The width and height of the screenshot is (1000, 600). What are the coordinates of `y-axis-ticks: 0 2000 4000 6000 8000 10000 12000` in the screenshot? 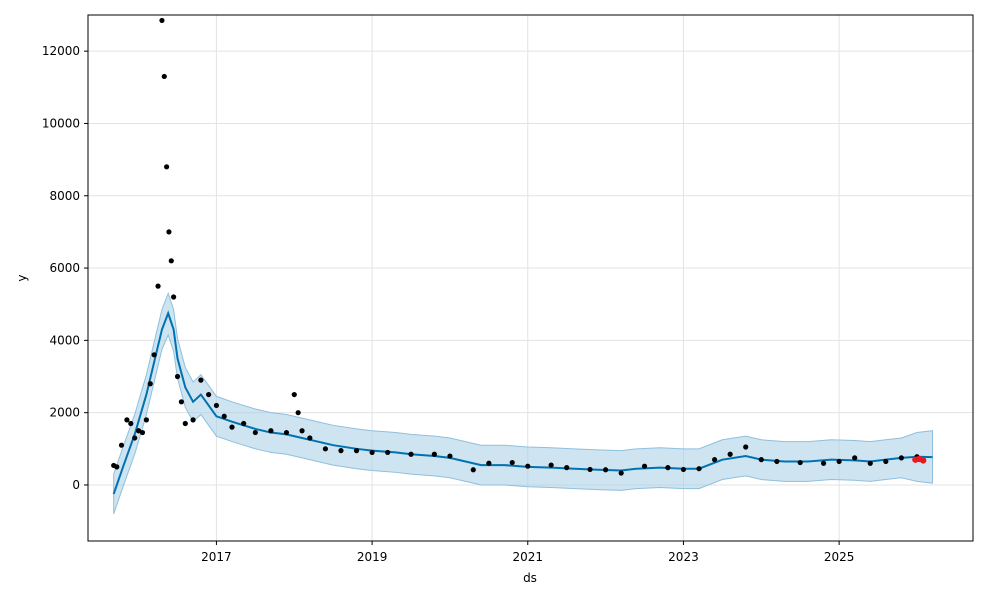 It's located at (65, 268).